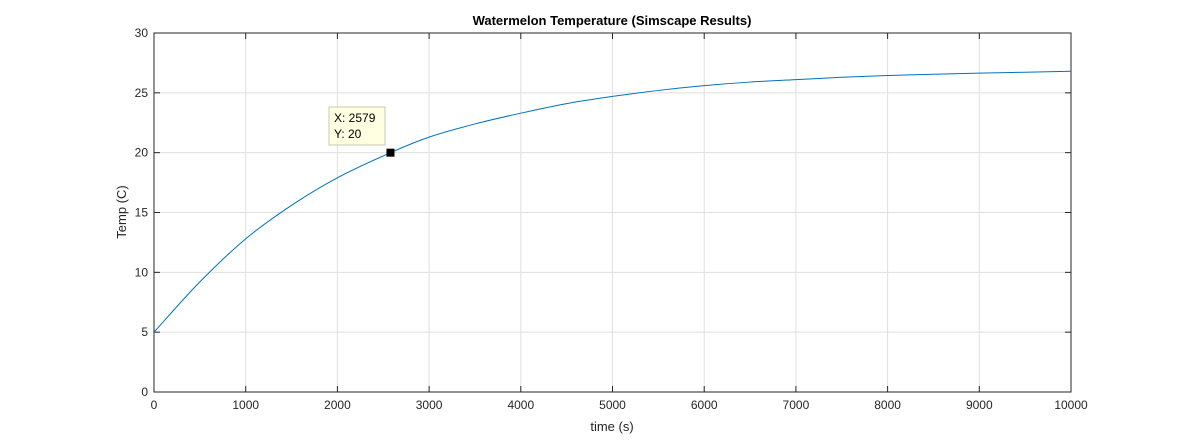 The image size is (1184, 440). I want to click on datatip: X: 2579 Y: 20, so click(361, 131).